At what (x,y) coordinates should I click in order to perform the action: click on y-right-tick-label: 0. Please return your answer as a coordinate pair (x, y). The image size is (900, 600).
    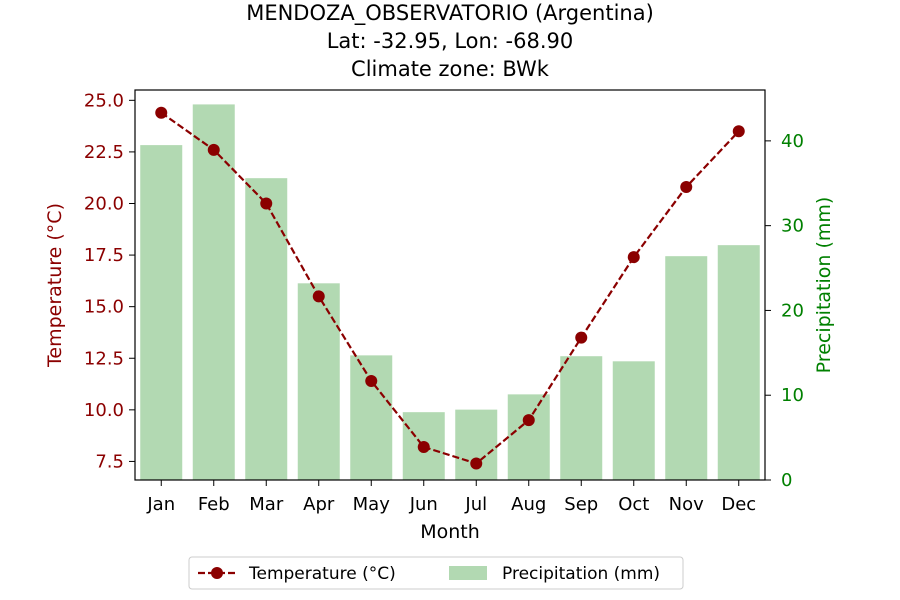
    Looking at the image, I should click on (786, 480).